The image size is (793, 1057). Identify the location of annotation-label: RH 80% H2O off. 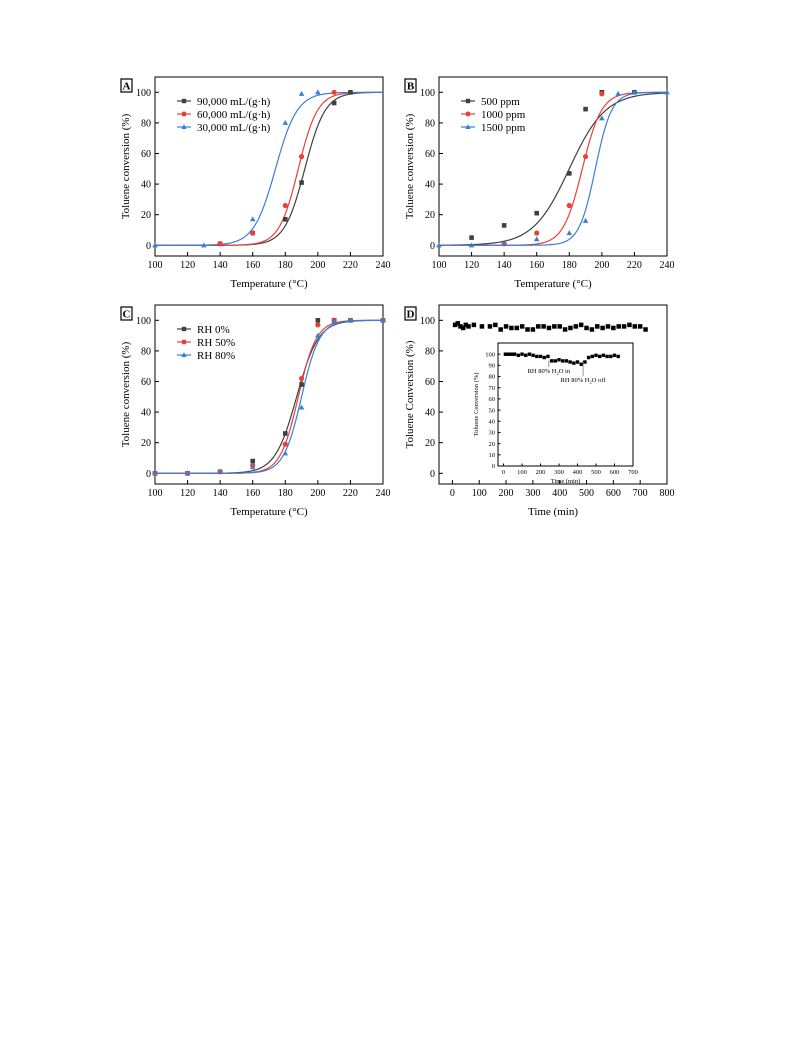
(584, 381).